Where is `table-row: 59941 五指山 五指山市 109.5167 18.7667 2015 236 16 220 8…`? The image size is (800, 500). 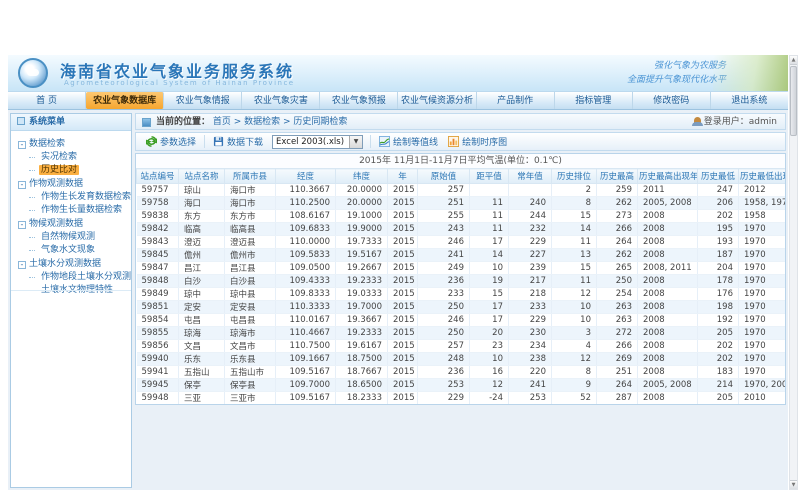 table-row: 59941 五指山 五指山市 109.5167 18.7667 2015 236 16 220 8… is located at coordinates (460, 372).